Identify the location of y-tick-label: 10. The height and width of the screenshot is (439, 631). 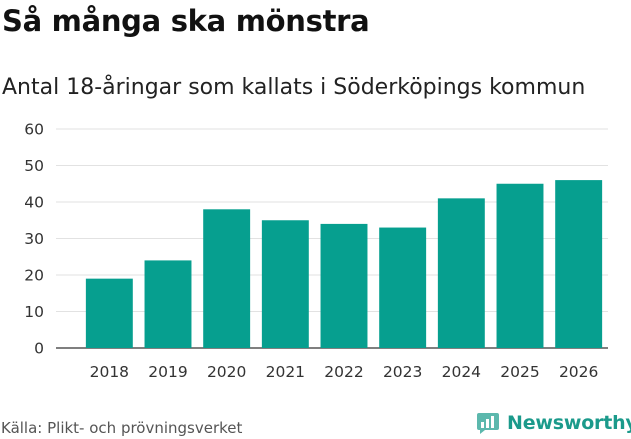
(34, 312).